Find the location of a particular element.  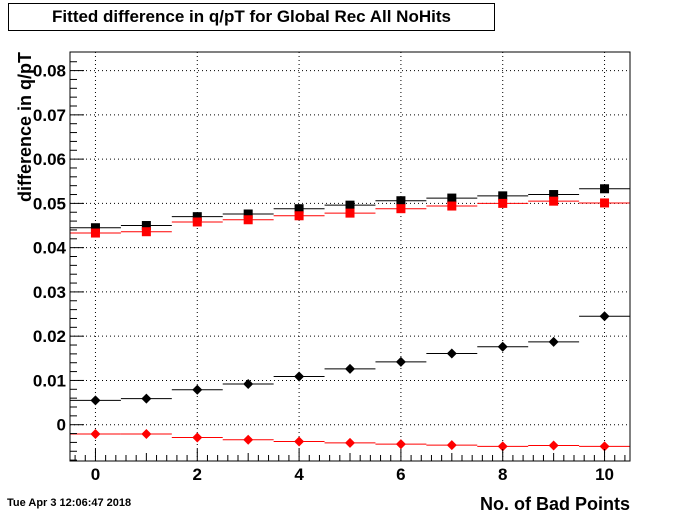

y-tick-label: 0.03 is located at coordinates (49, 292).